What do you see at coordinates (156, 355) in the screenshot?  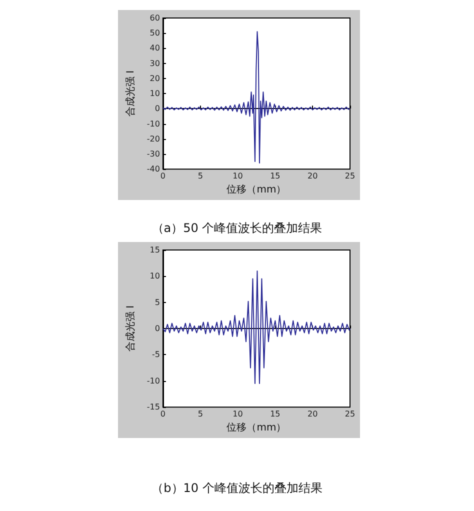 I see `y-tick-label: -5` at bounding box center [156, 355].